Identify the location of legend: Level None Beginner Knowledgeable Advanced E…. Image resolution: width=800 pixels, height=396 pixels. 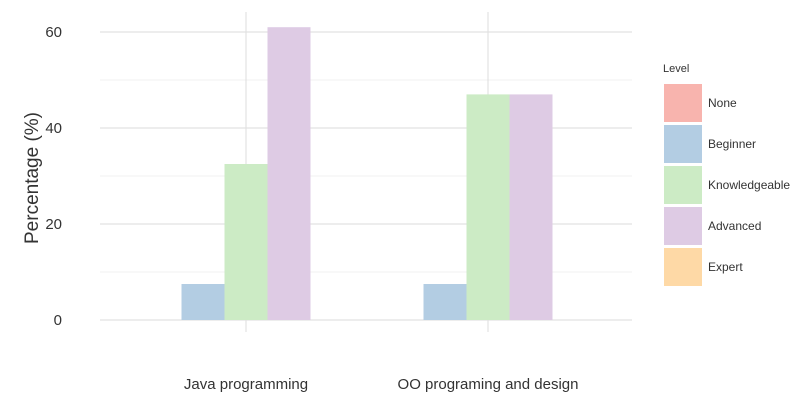
(726, 174).